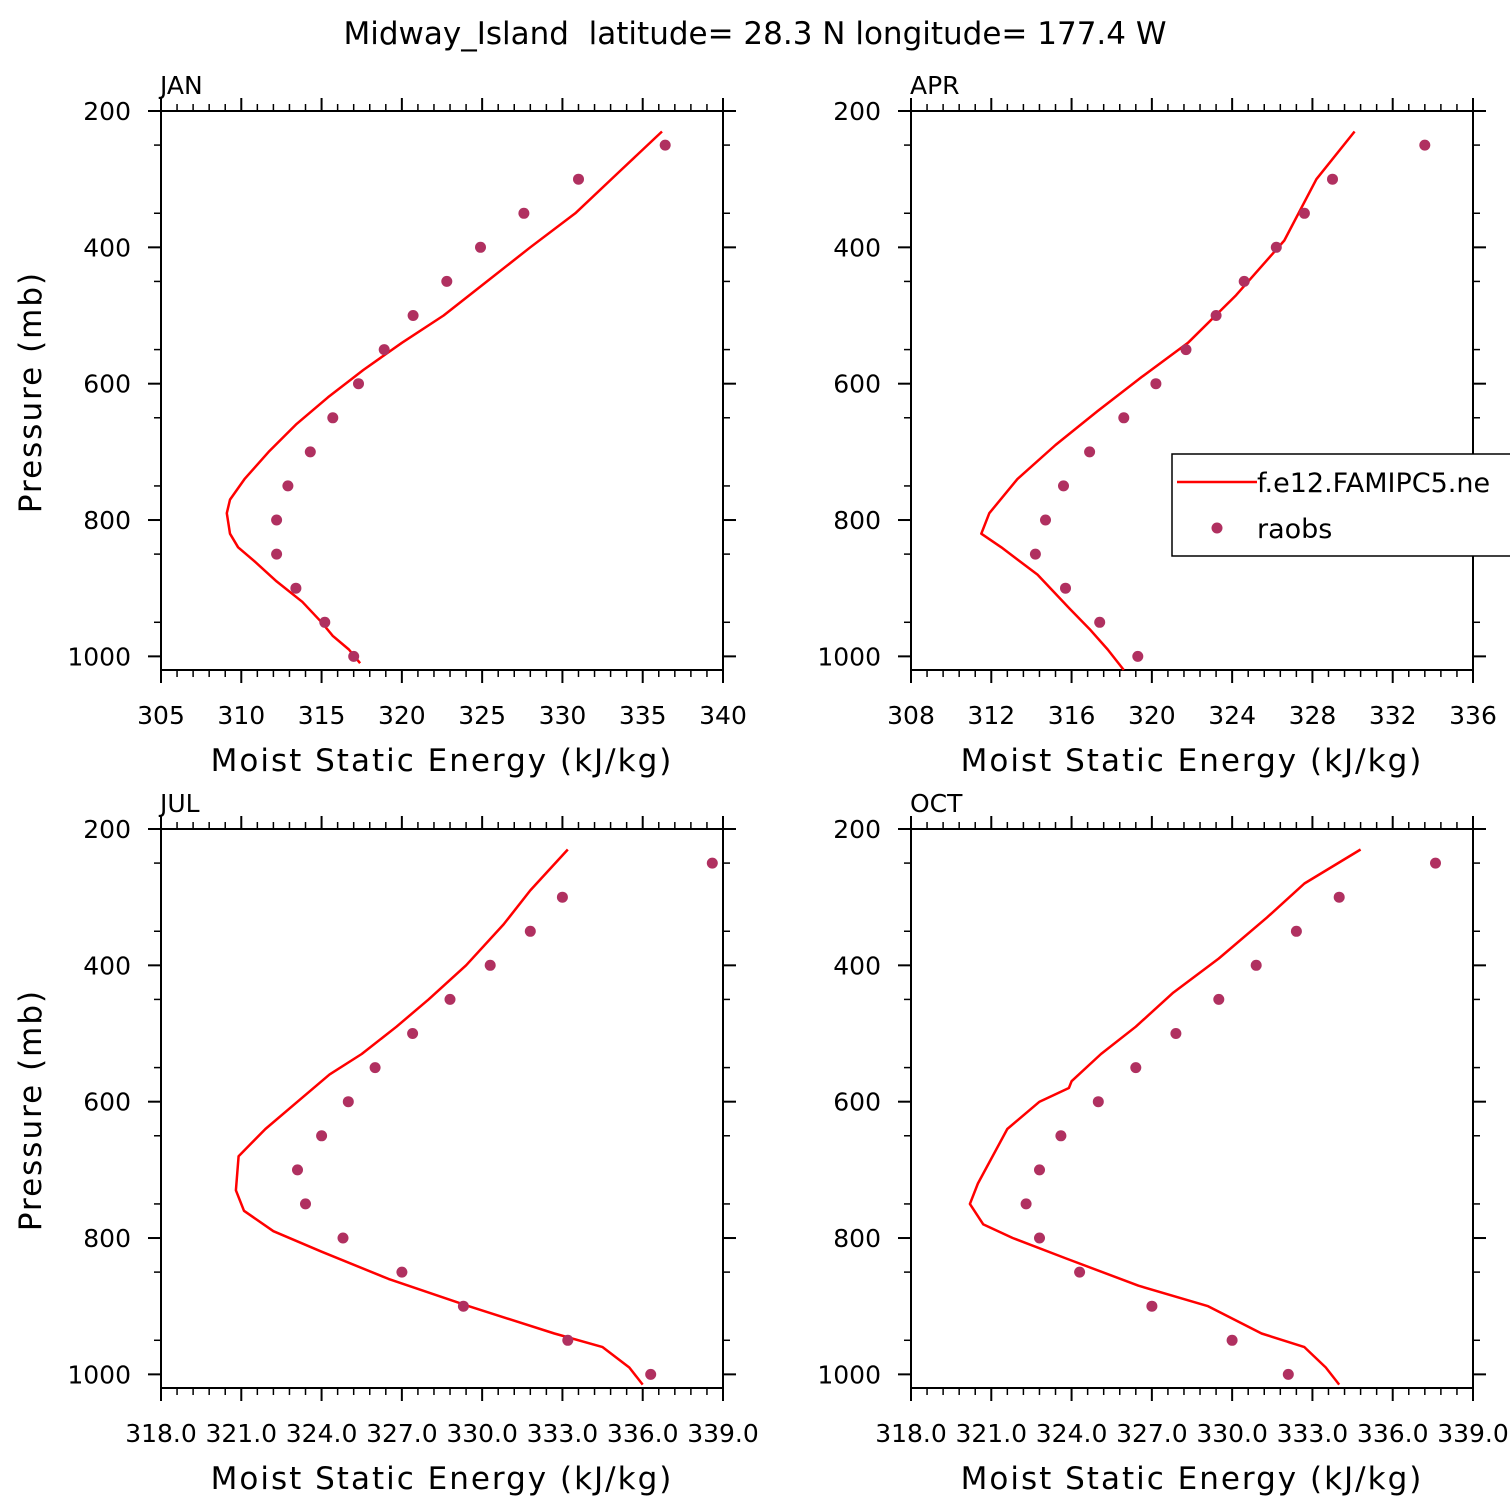  What do you see at coordinates (723, 715) in the screenshot?
I see `x-tick-label: 340` at bounding box center [723, 715].